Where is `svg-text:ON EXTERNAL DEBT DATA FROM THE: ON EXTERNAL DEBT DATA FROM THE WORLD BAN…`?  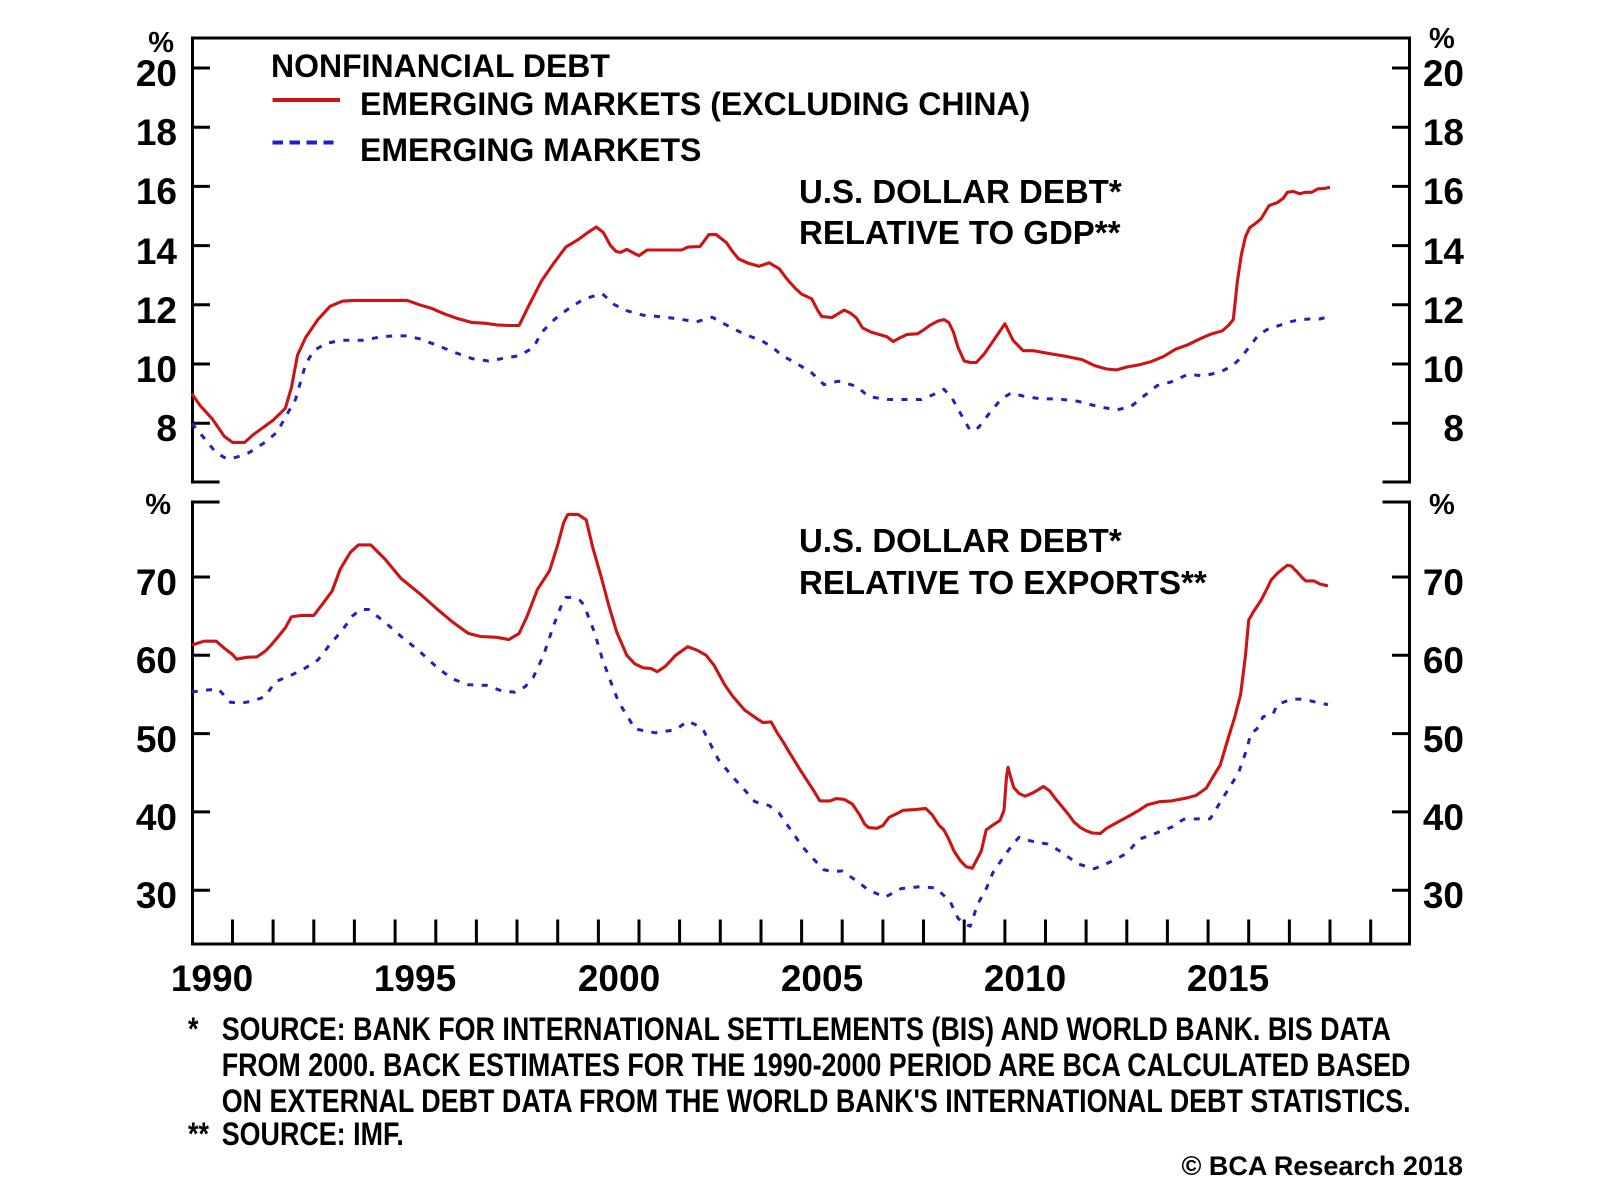
svg-text:ON EXTERNAL DEBT DATA FROM THE: ON EXTERNAL DEBT DATA FROM THE WORLD BAN… is located at coordinates (816, 1102).